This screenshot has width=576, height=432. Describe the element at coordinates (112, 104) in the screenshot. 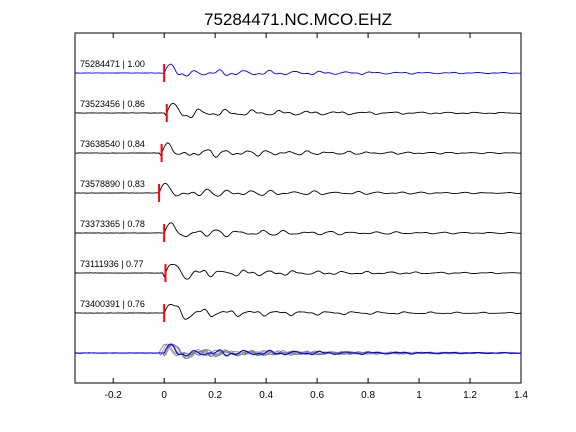

I see `trace-label: 73523456 | 0.86` at that location.